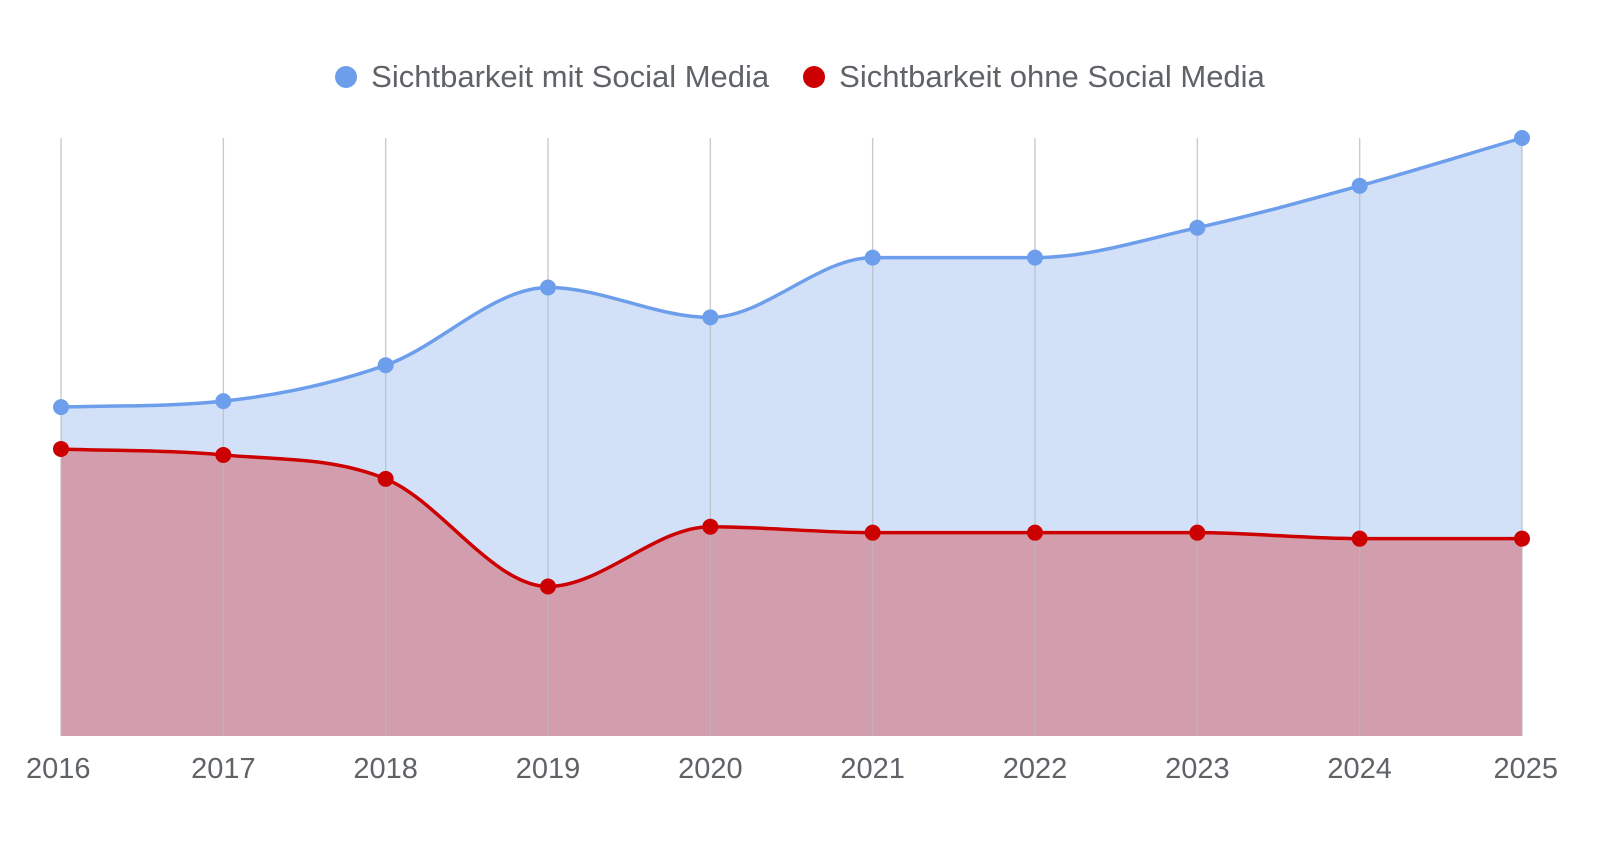 The image size is (1600, 851). Describe the element at coordinates (61, 448) in the screenshot. I see `data-point-series-1-2016` at that location.